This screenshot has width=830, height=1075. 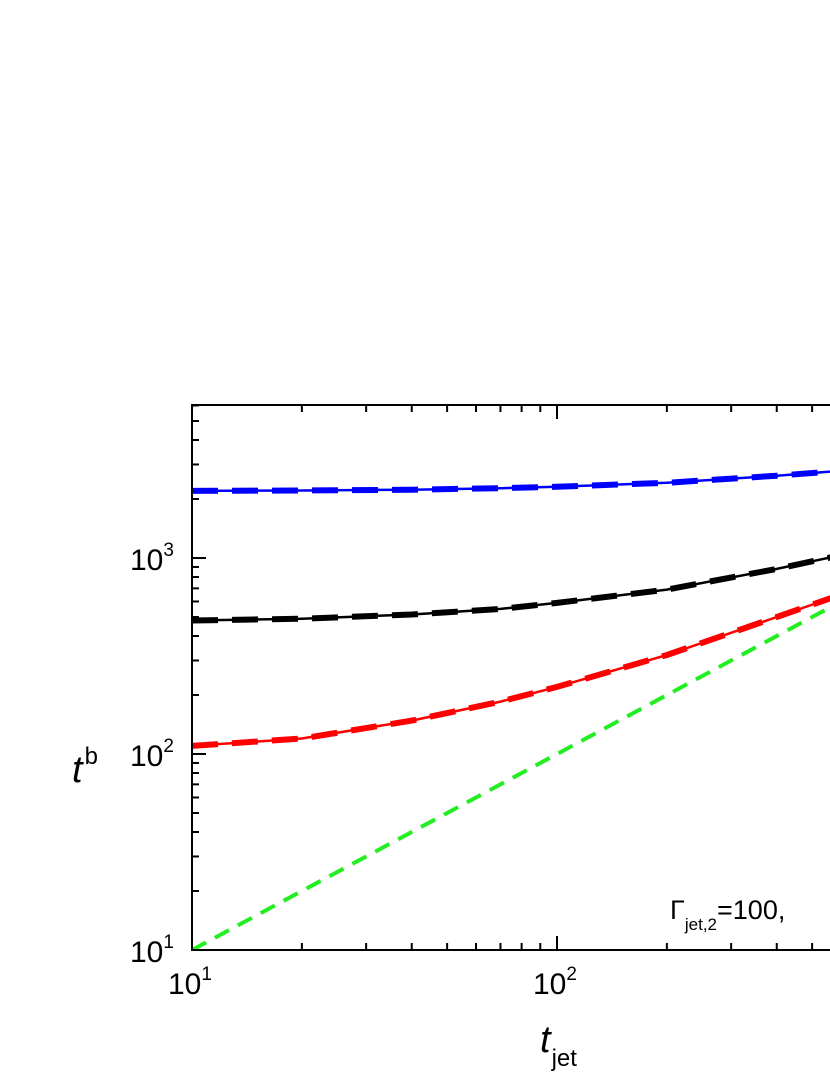 What do you see at coordinates (677, 910) in the screenshot?
I see `annotation-symbol: Γ` at bounding box center [677, 910].